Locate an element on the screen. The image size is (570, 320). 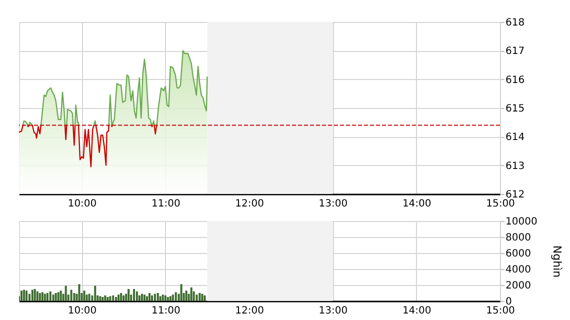
y-tick-label: 617 is located at coordinates (515, 52).